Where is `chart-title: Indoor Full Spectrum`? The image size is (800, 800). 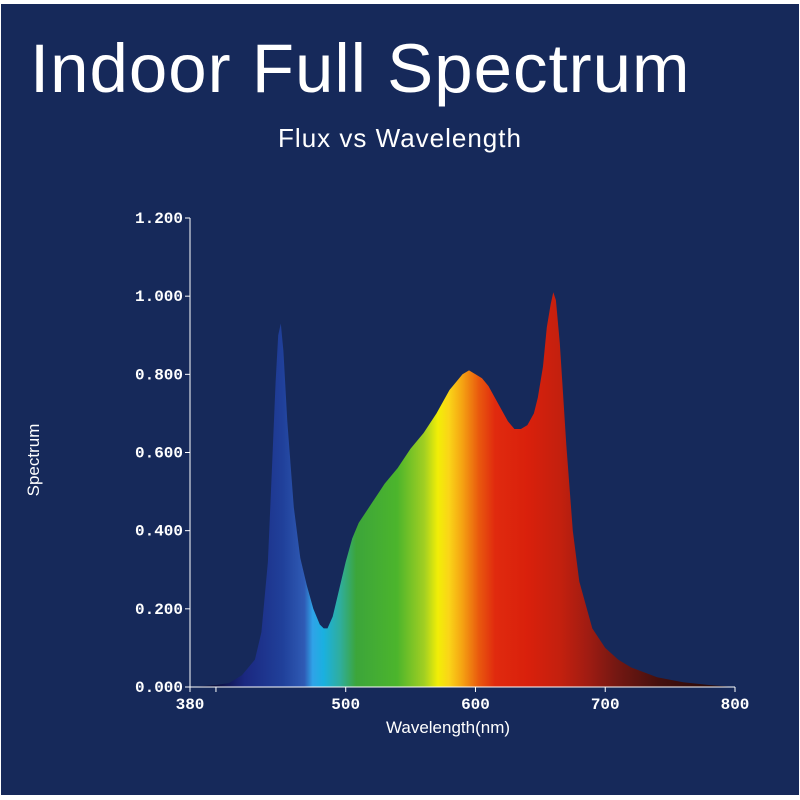
chart-title: Indoor Full Spectrum is located at coordinates (360, 68).